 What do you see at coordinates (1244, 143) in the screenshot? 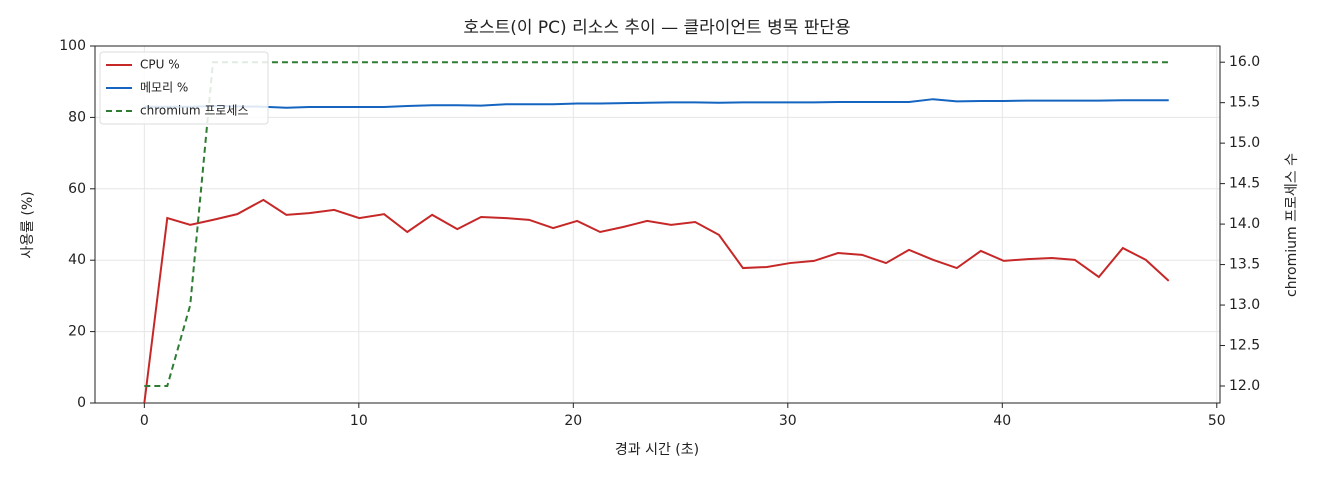
I see `y2-tick-label: 15.0` at bounding box center [1244, 143].